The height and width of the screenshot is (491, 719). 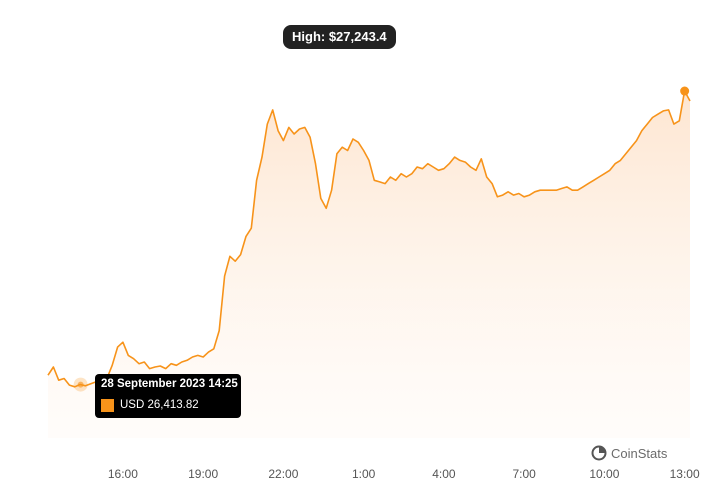 What do you see at coordinates (524, 474) in the screenshot?
I see `x-tick-label: 7:00` at bounding box center [524, 474].